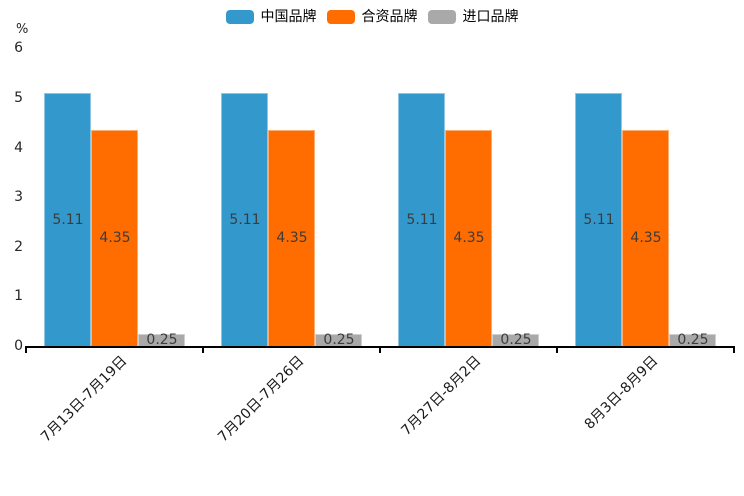  I want to click on bar-进口品牌-group4, so click(692, 340).